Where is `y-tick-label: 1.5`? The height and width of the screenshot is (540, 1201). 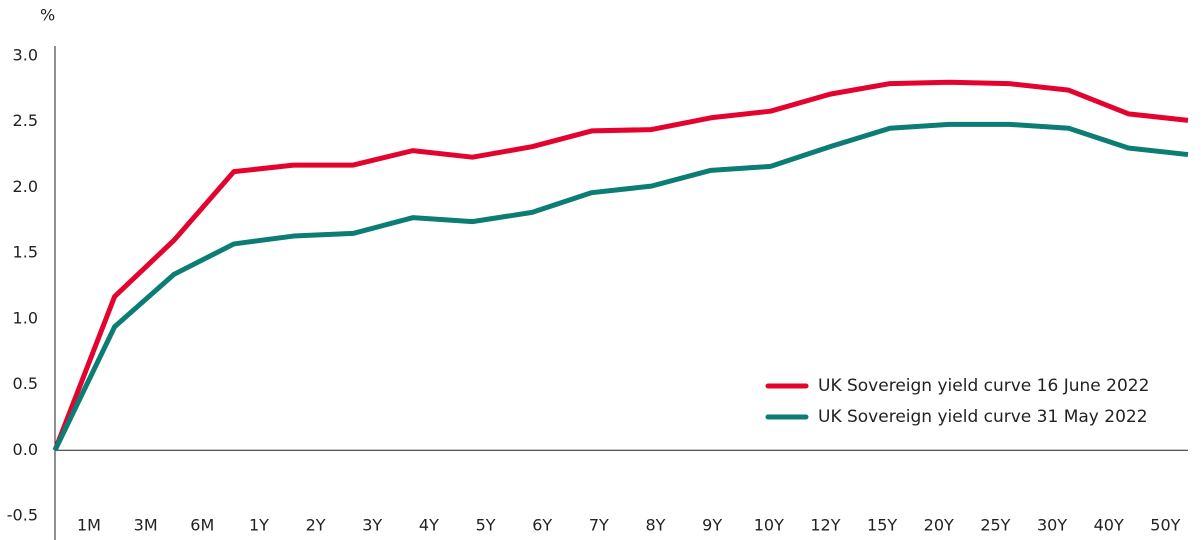
y-tick-label: 1.5 is located at coordinates (25, 252).